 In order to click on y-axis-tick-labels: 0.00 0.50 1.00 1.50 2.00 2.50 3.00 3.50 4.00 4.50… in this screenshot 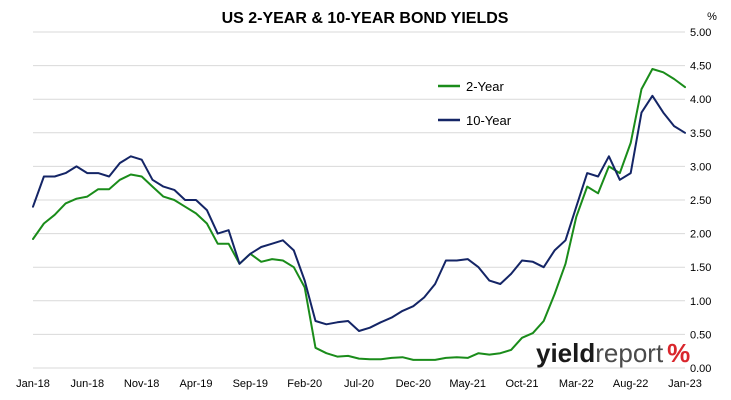, I will do `click(700, 201)`.